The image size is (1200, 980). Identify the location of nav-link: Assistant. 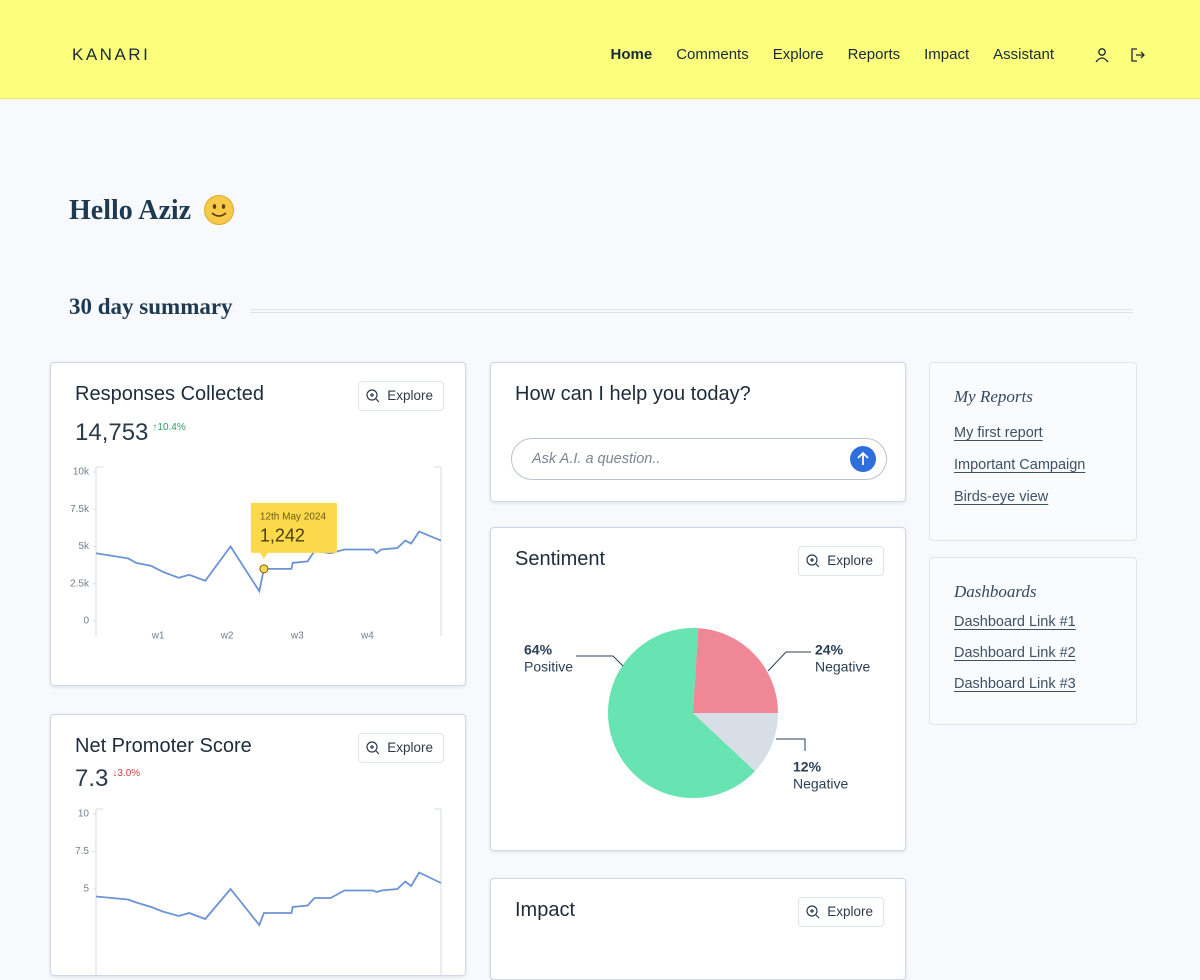
(1023, 54).